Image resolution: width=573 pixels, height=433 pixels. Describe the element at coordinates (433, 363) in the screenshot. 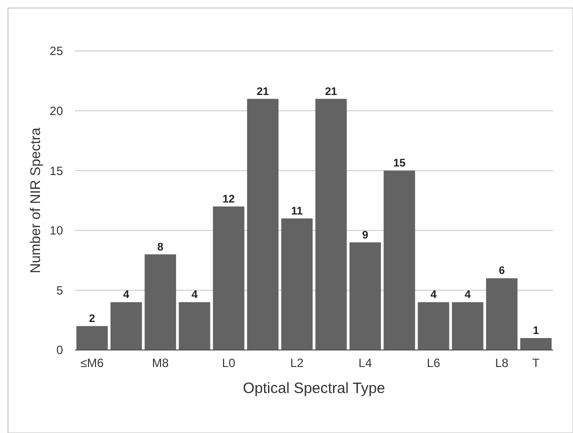

I see `x-tick-label: L6` at that location.